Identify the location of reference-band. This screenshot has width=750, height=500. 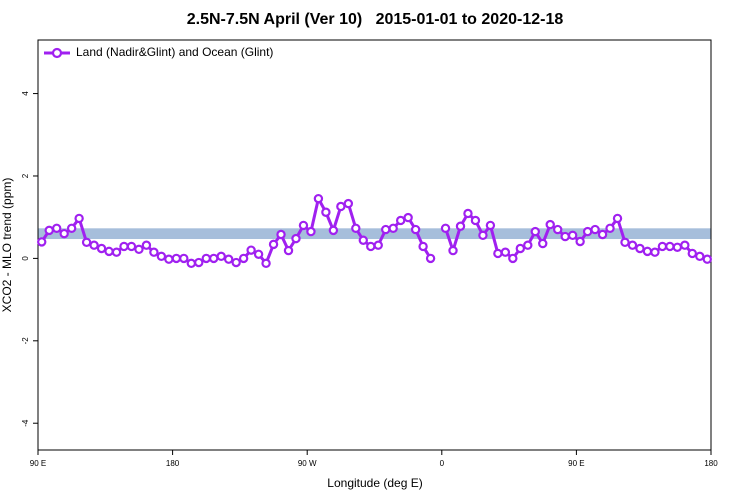
(374, 234).